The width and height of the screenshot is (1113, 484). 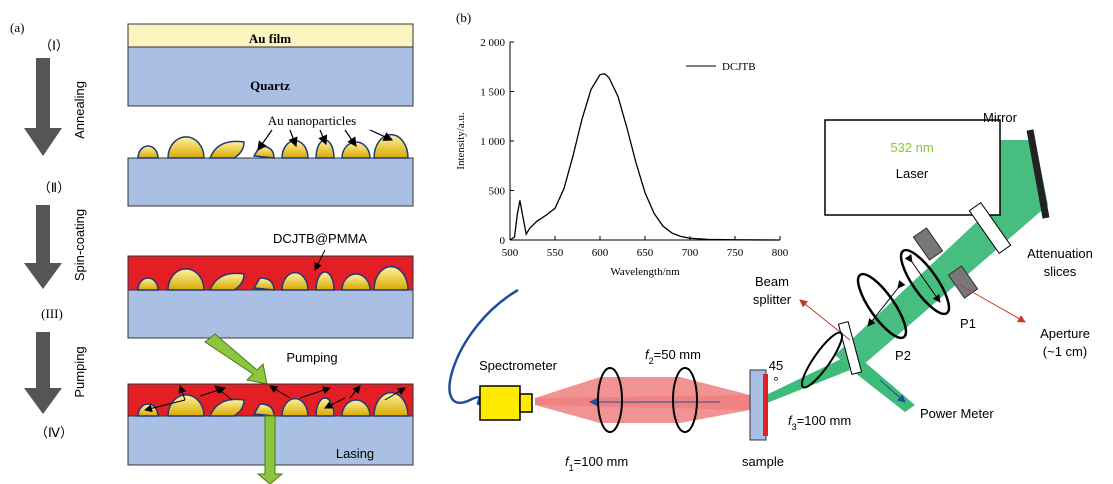 I want to click on process-label: Pumping, so click(x=79, y=371).